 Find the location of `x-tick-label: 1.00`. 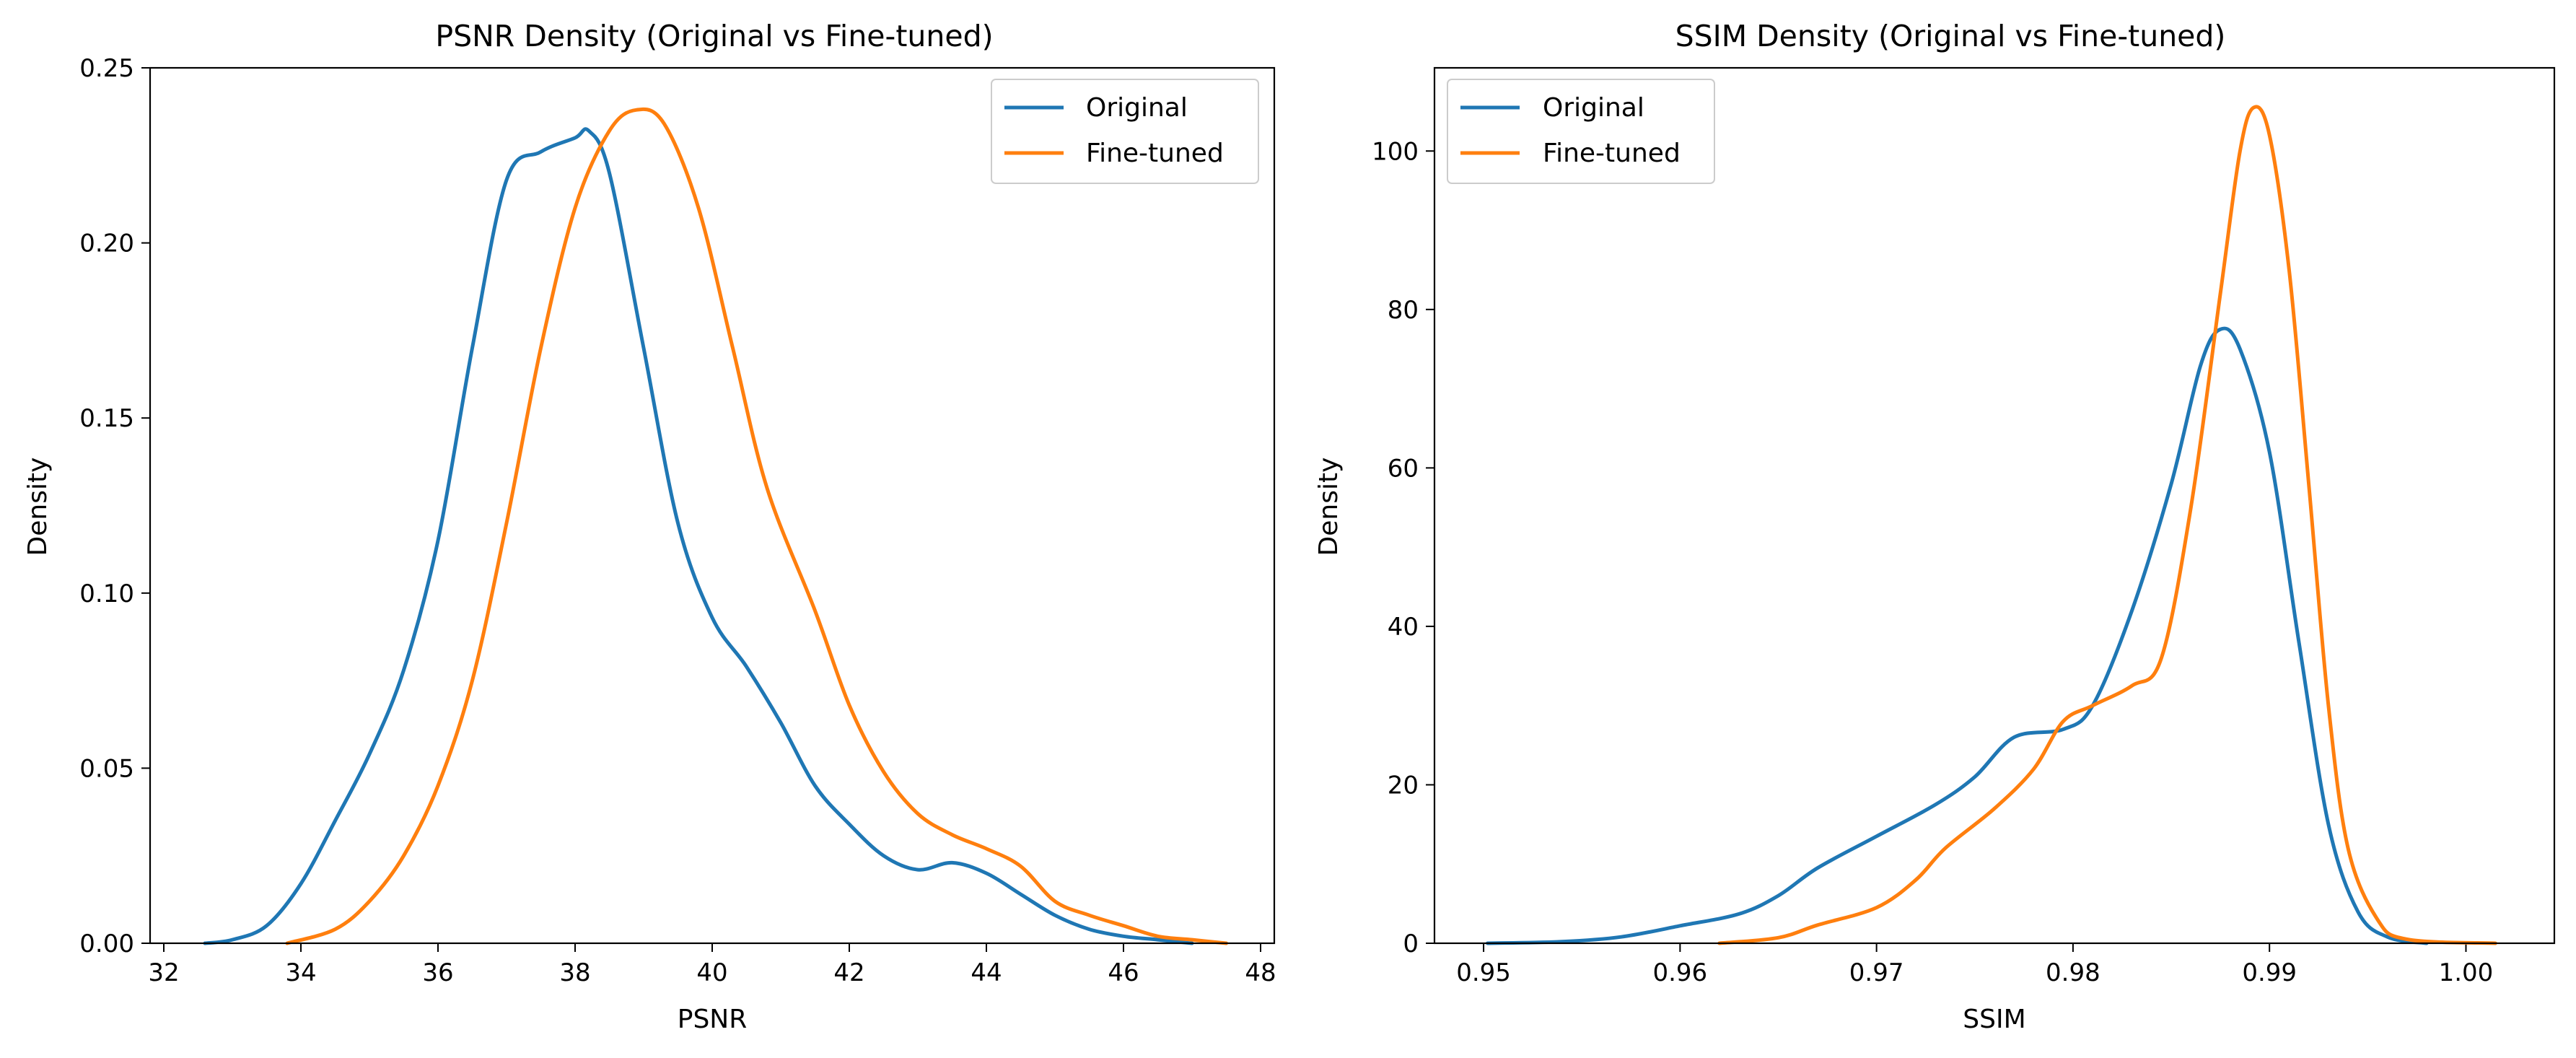

x-tick-label: 1.00 is located at coordinates (2466, 972).